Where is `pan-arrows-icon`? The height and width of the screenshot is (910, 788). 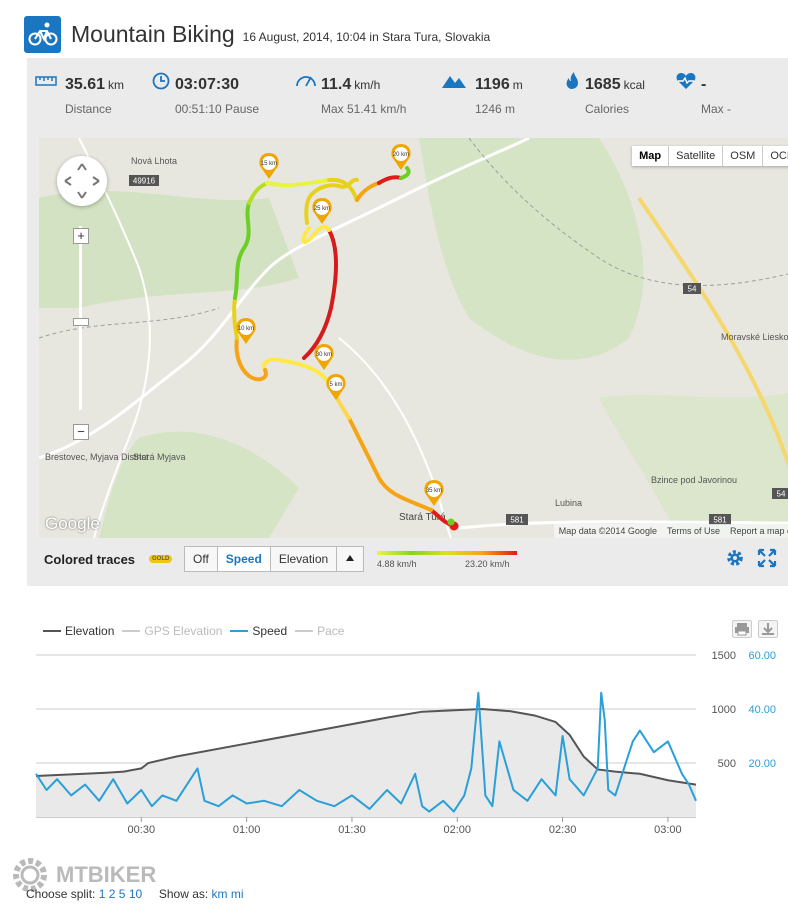 pan-arrows-icon is located at coordinates (82, 181).